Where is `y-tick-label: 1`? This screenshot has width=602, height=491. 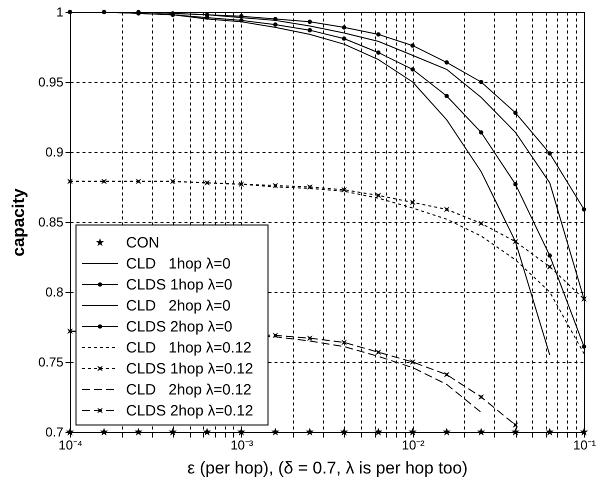 y-tick-label: 1 is located at coordinates (60, 12).